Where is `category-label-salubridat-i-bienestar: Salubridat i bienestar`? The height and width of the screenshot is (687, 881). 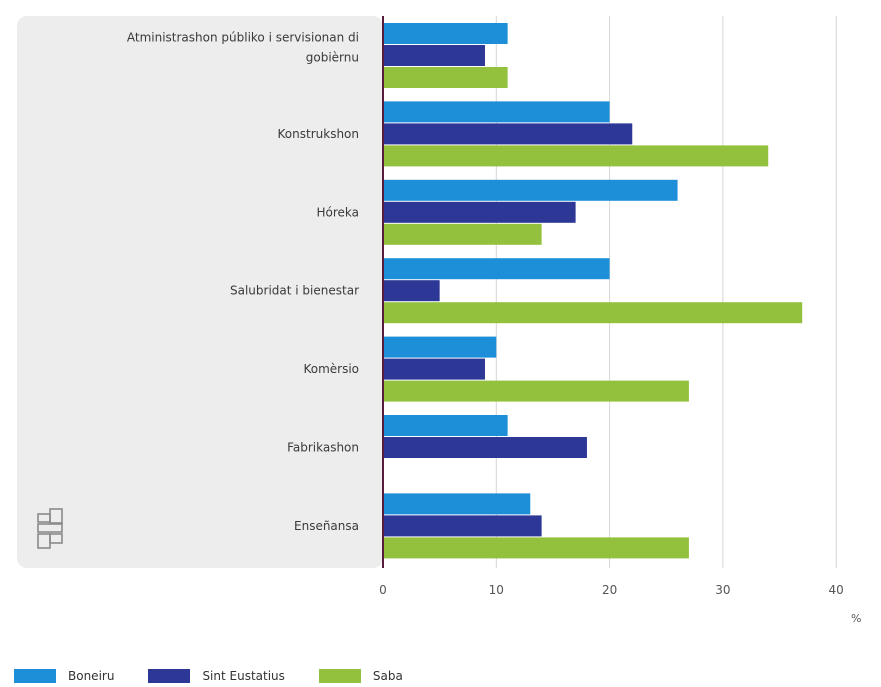
category-label-salubridat-i-bienestar: Salubridat i bienestar is located at coordinates (294, 291).